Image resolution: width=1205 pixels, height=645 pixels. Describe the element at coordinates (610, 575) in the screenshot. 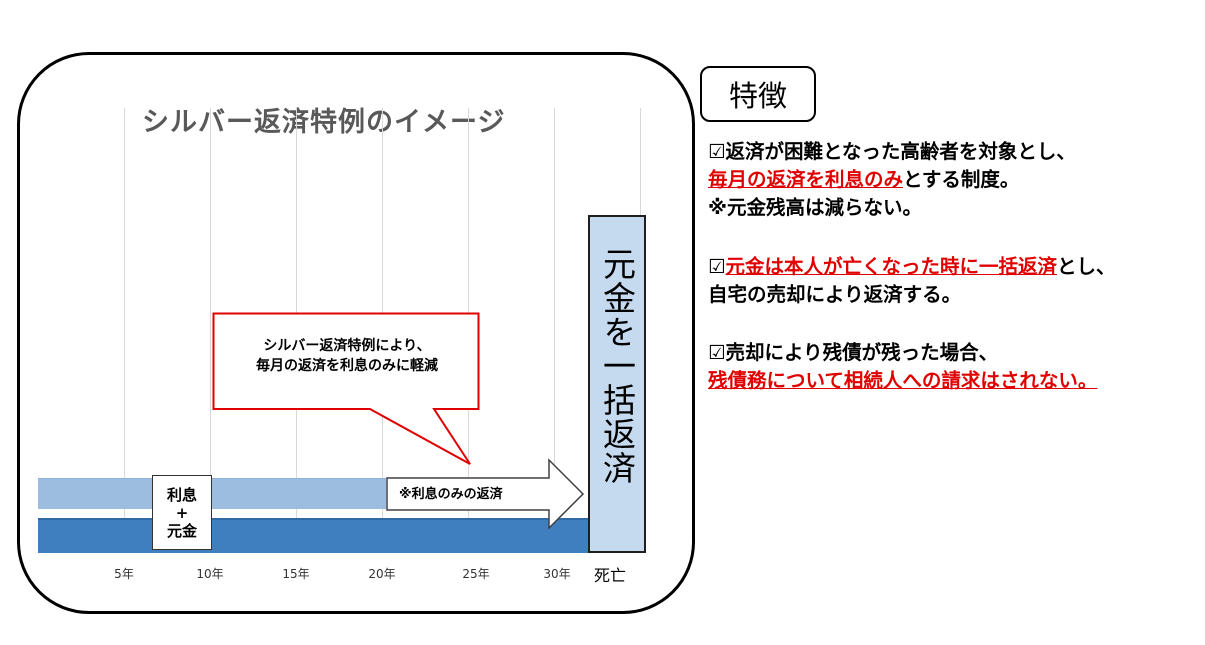

I see `death-label: 死亡` at that location.